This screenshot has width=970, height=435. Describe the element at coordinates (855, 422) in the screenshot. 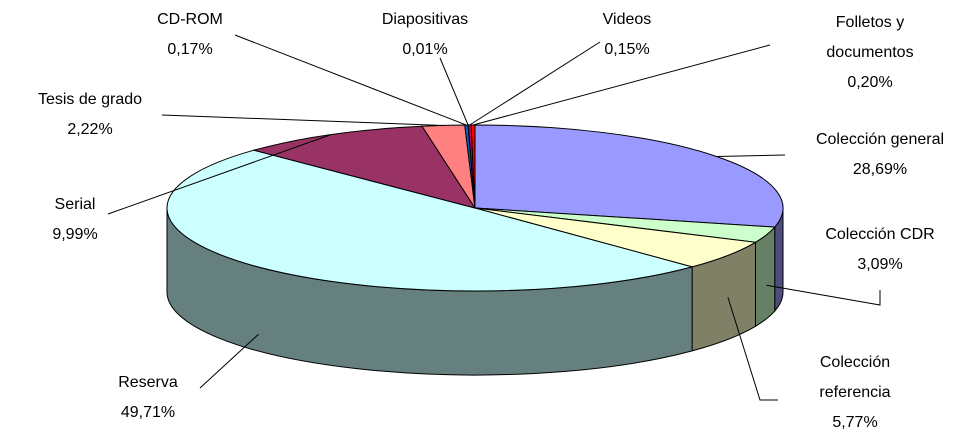

I see `label-value: 5,77%` at that location.